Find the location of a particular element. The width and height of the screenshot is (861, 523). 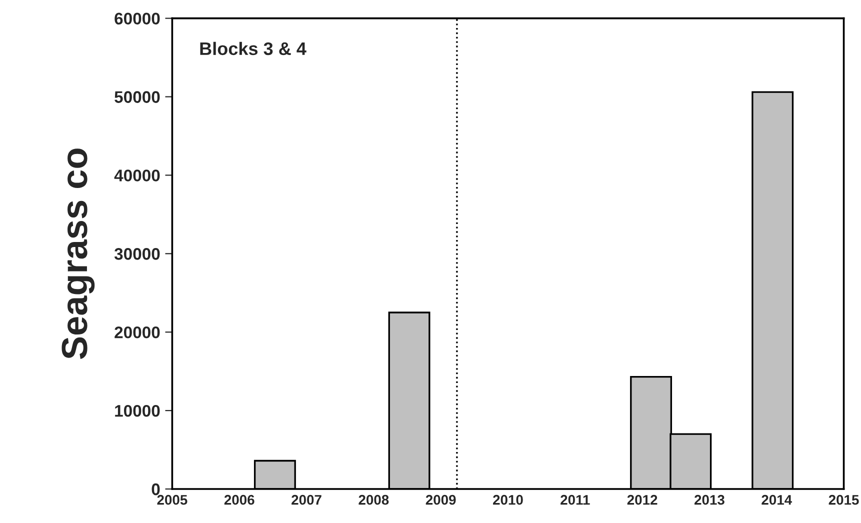

x-tick-label: 2006 is located at coordinates (239, 499).